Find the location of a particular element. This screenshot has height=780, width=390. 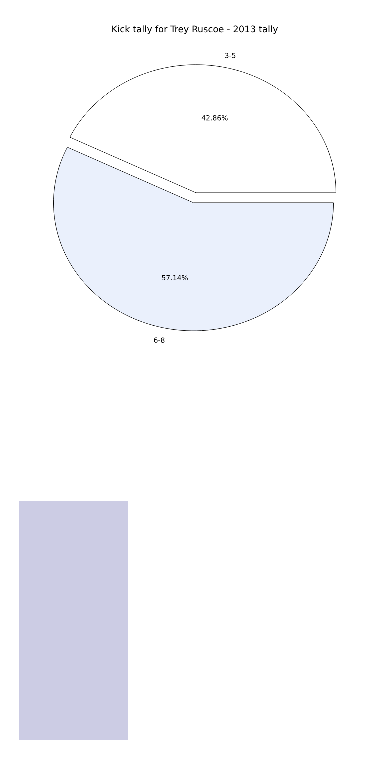

chart-title: Kick tally for Trey Ruscoe - 2013 tally is located at coordinates (195, 30).